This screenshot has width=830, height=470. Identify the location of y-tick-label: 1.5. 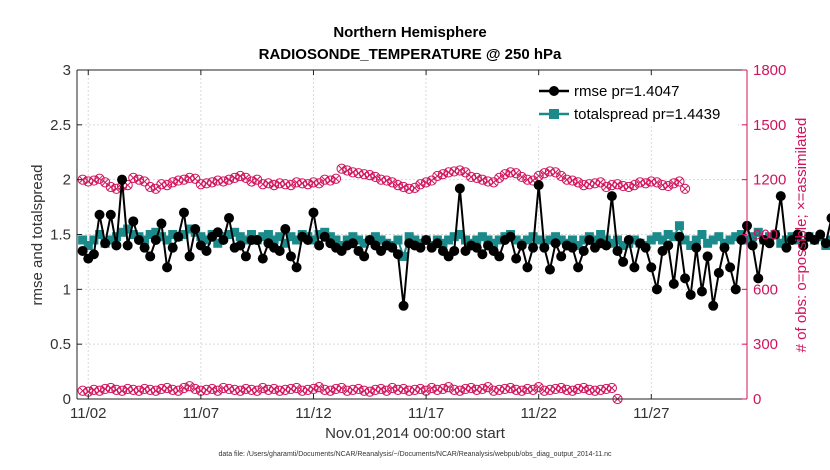
(60, 235).